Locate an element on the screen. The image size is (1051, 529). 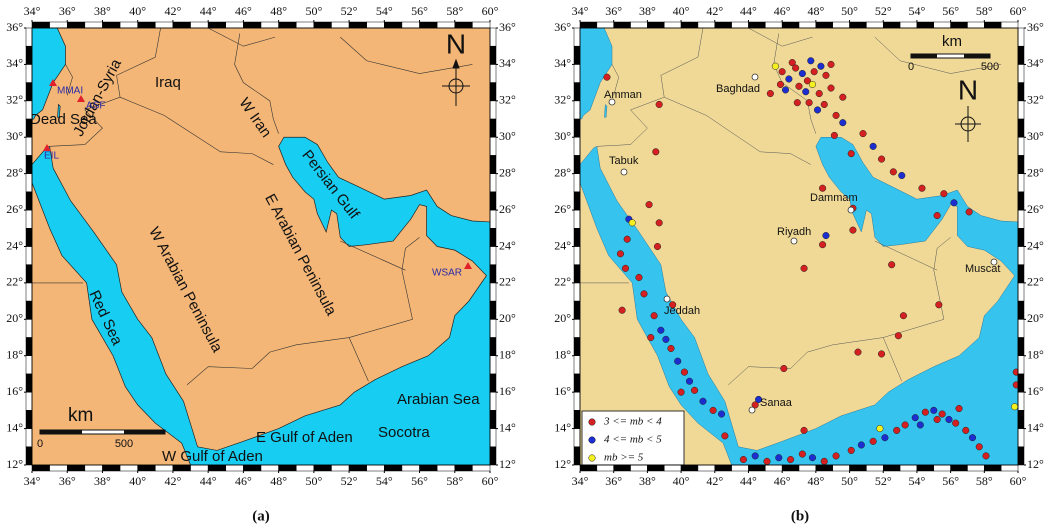
lon-label: 54° is located at coordinates (917, 481).